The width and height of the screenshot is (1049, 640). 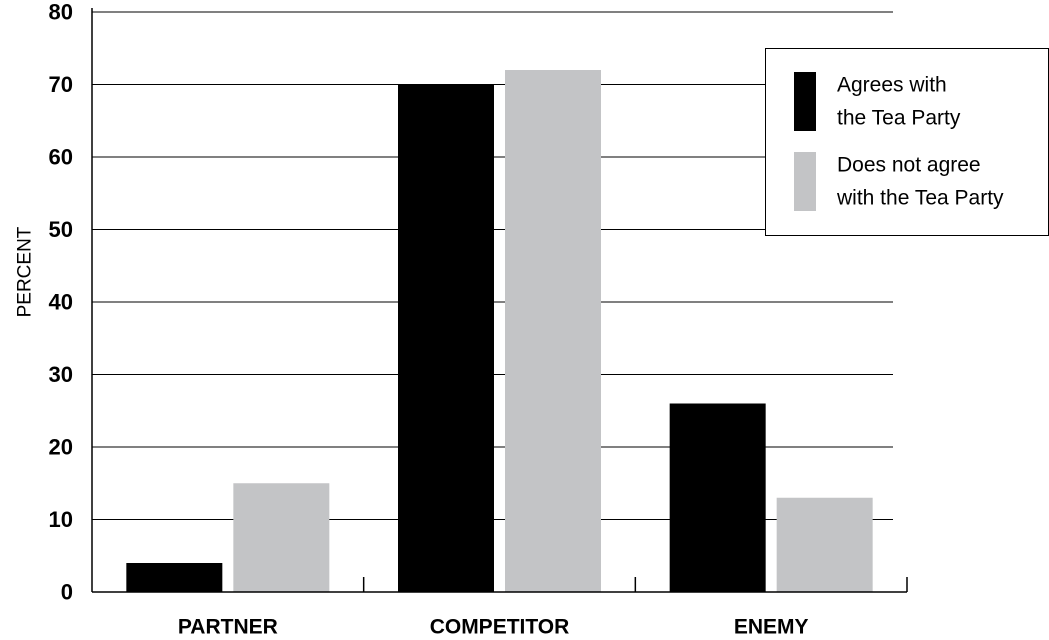 I want to click on legend-label-1-line-1: Agrees with, so click(x=892, y=85).